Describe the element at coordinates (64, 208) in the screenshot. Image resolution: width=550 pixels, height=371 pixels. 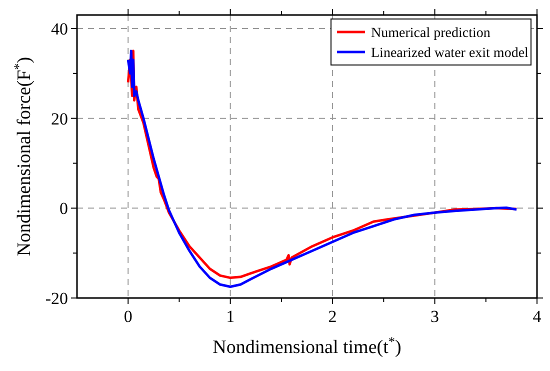
I see `y-tick-label: 0` at that location.